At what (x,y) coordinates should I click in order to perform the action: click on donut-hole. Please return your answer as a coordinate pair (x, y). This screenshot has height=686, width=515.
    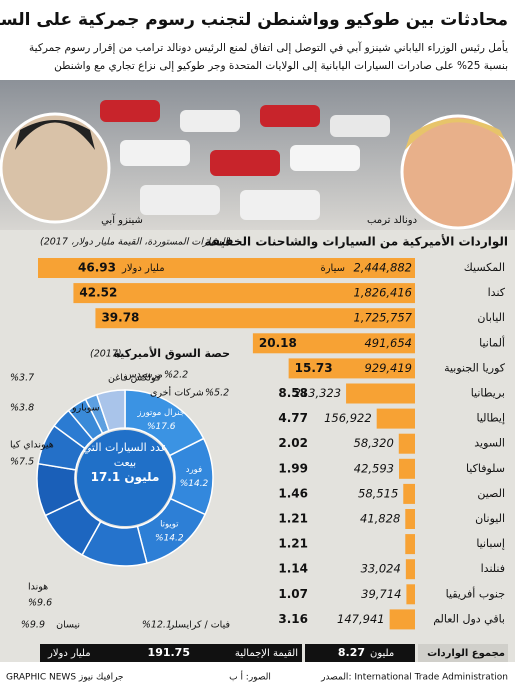
    Looking at the image, I should click on (125, 478).